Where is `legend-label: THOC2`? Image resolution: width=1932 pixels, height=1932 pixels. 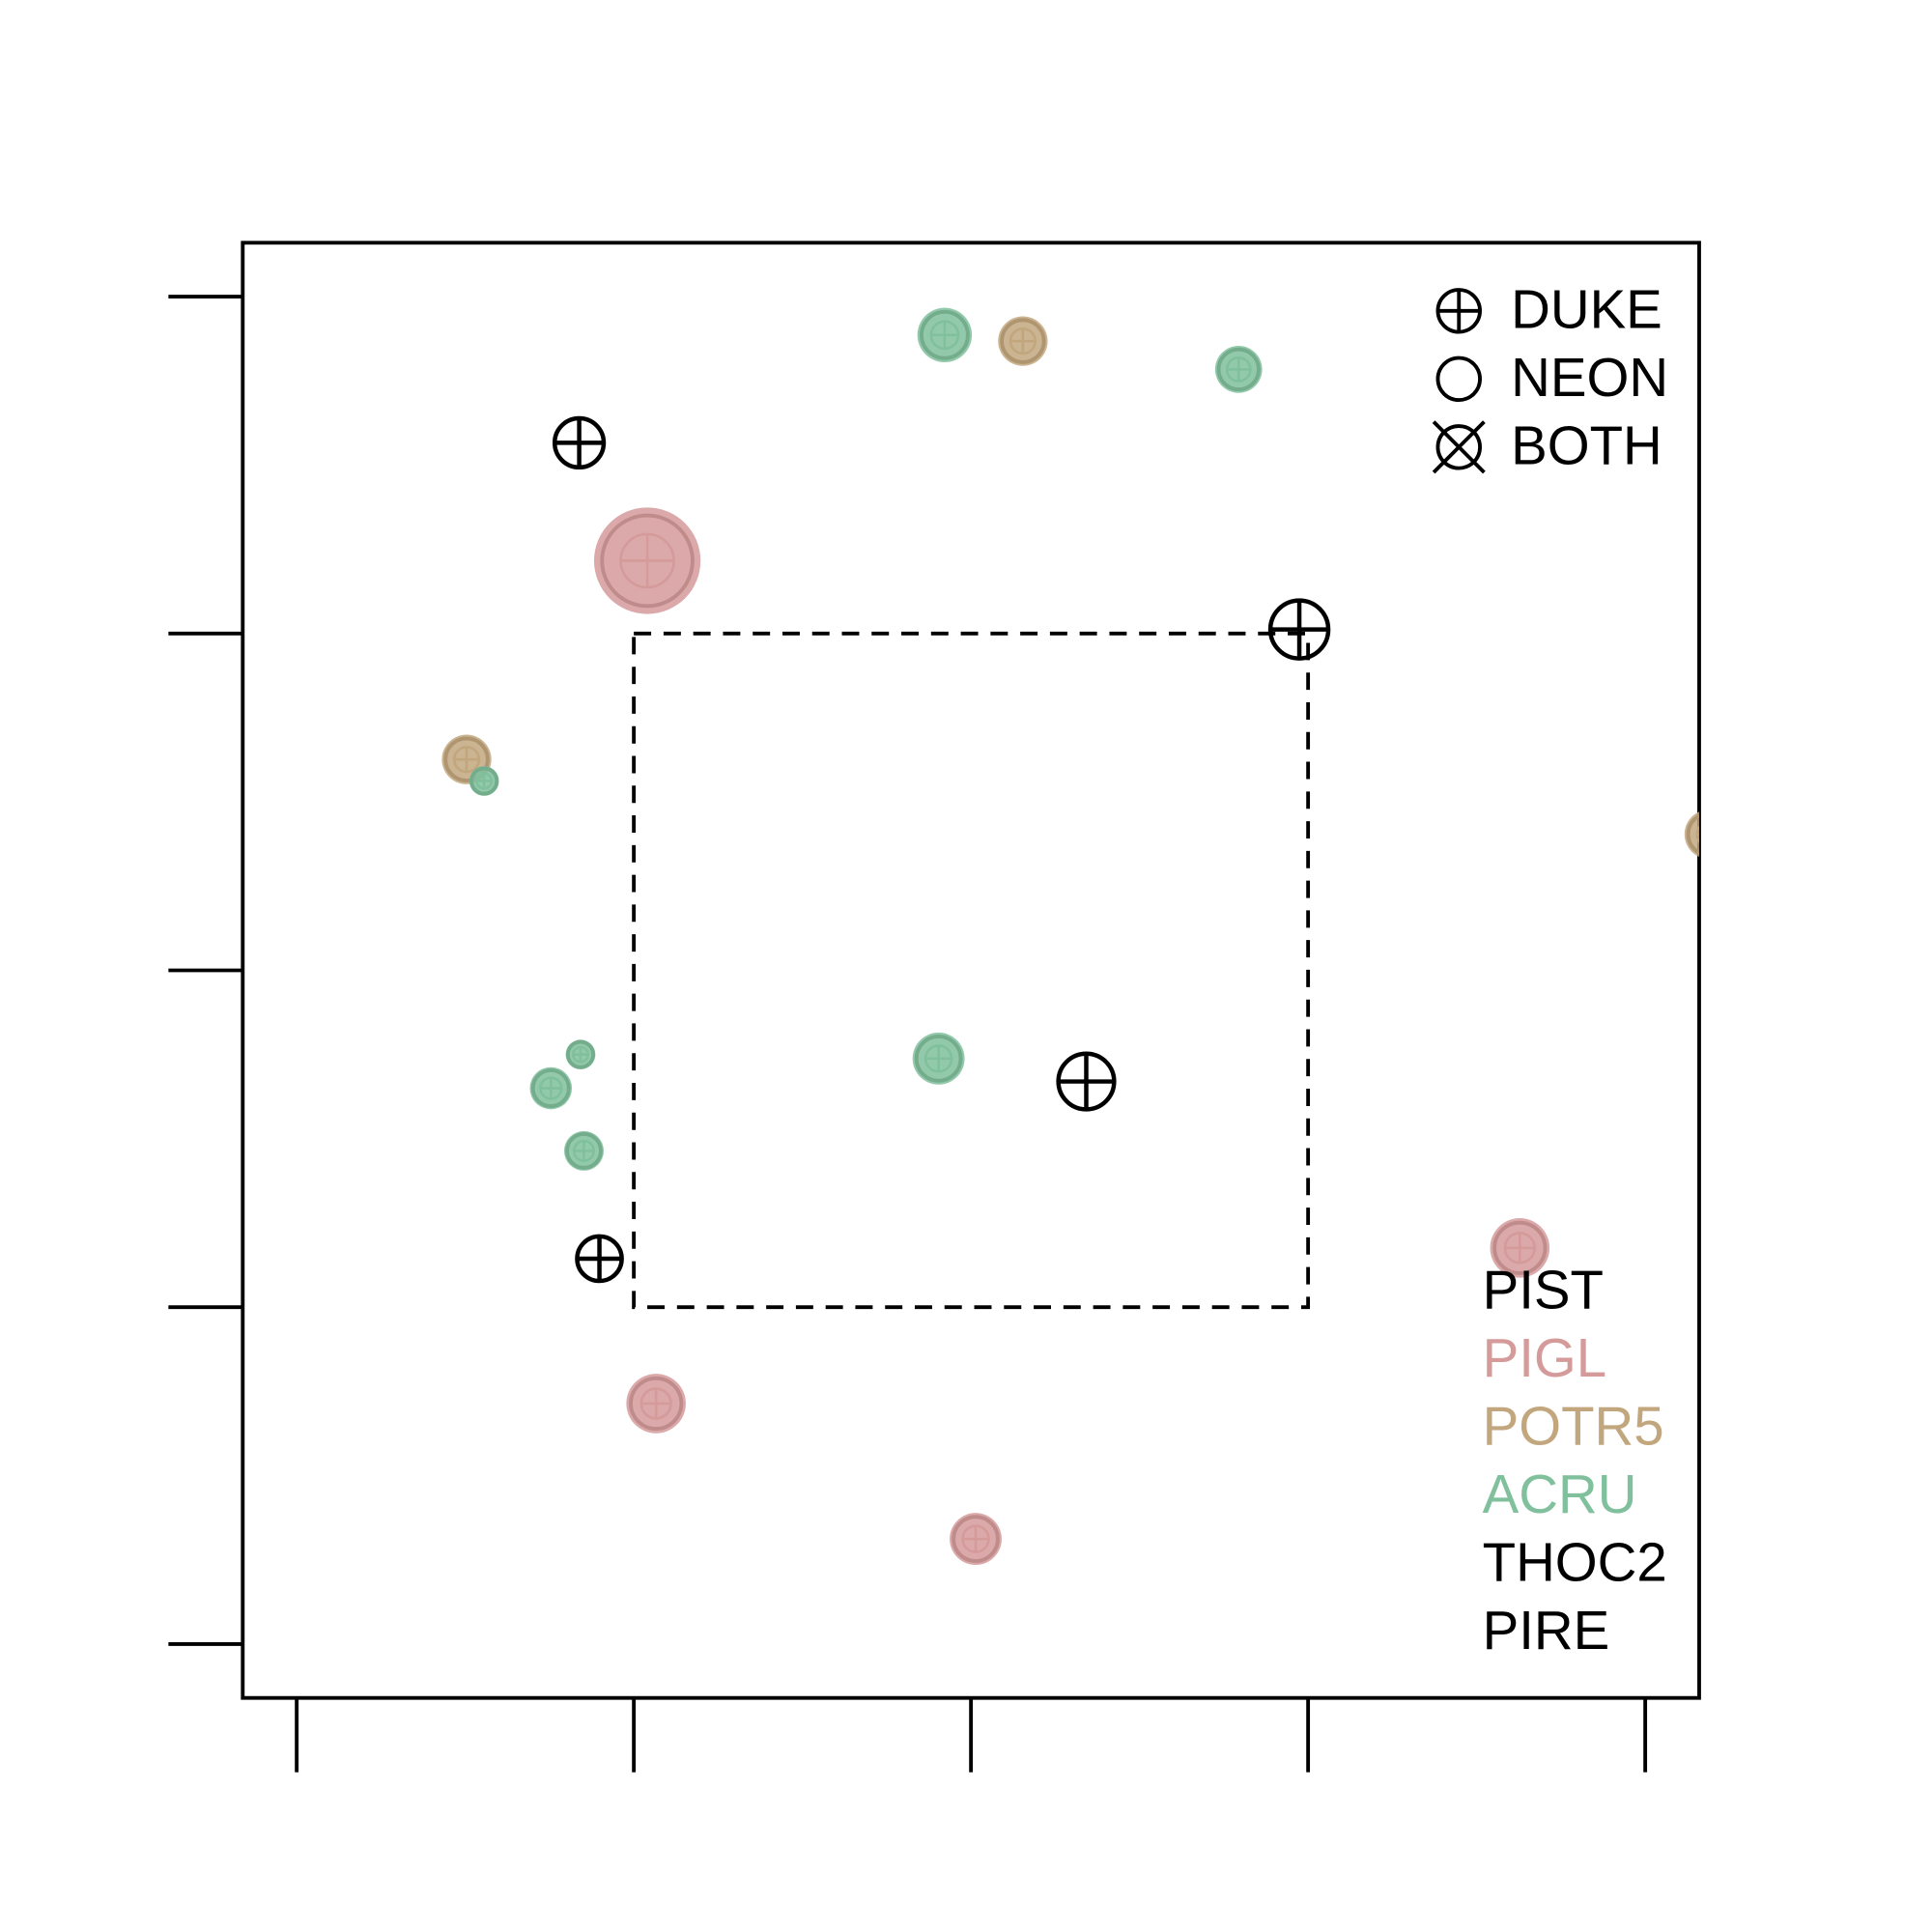 legend-label: THOC2 is located at coordinates (1575, 1562).